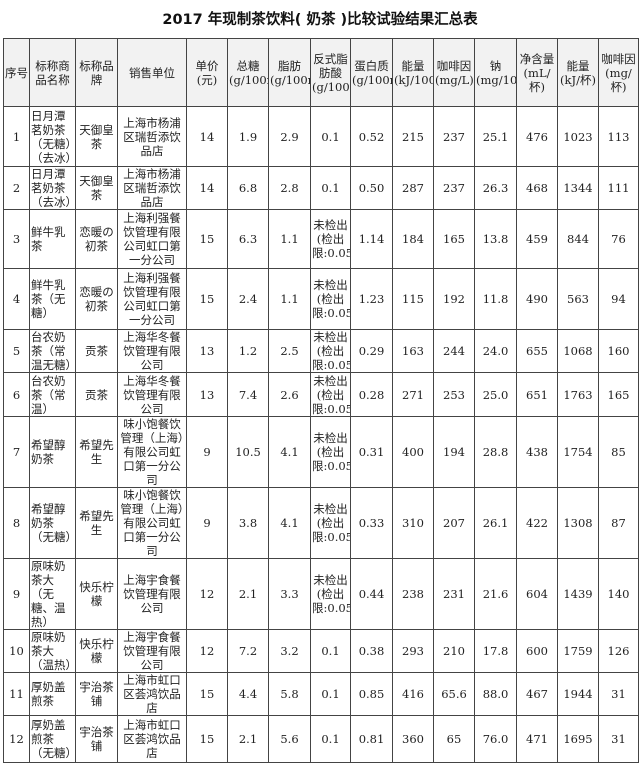  What do you see at coordinates (371, 239) in the screenshot?
I see `table-cell: 1.14` at bounding box center [371, 239].